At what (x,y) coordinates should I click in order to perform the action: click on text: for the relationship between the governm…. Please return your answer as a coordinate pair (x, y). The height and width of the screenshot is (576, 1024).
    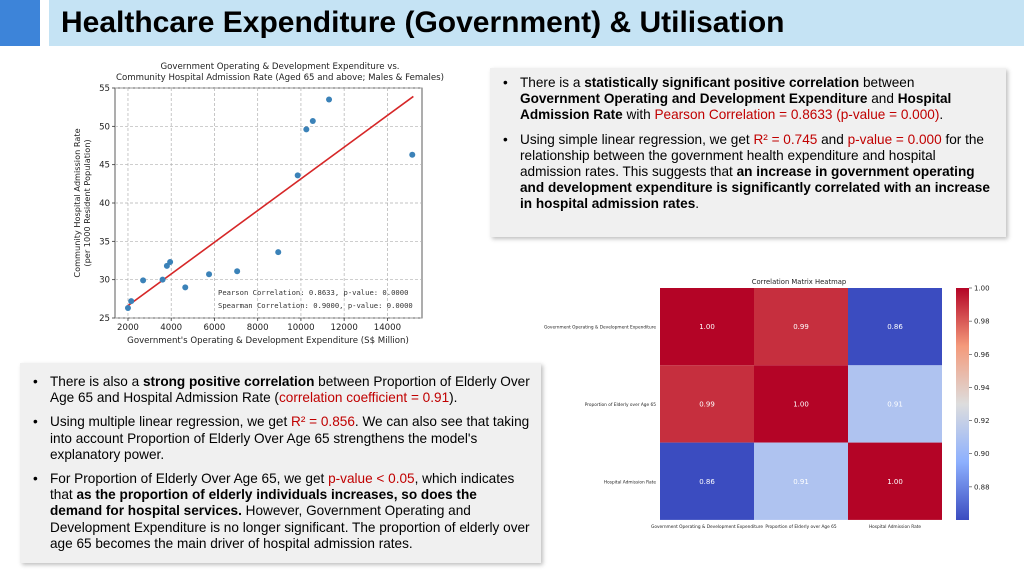
    Looking at the image, I should click on (752, 155).